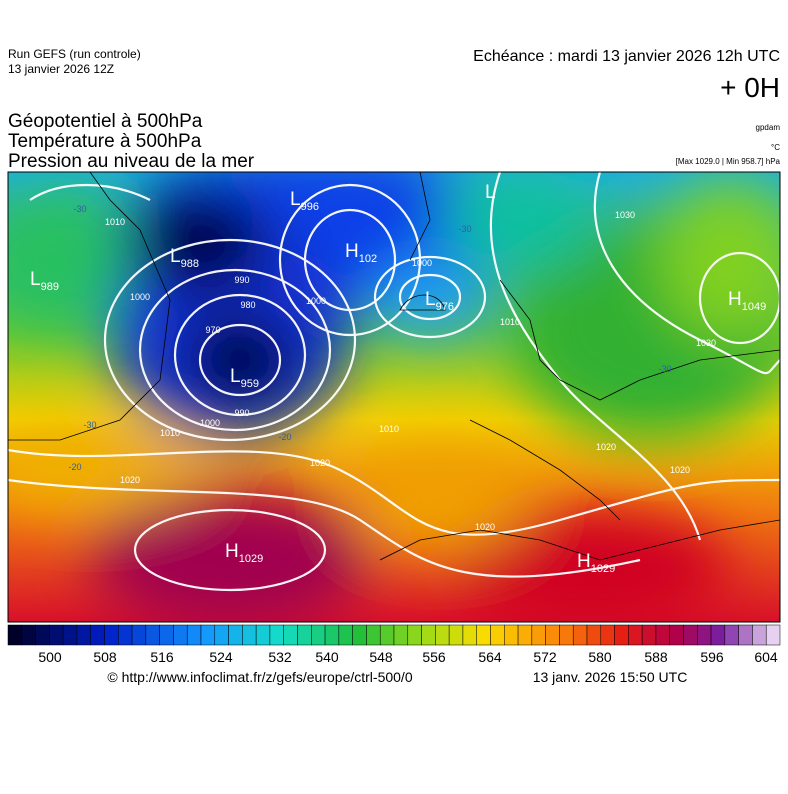 The width and height of the screenshot is (788, 794). I want to click on isobar-label: 990, so click(241, 413).